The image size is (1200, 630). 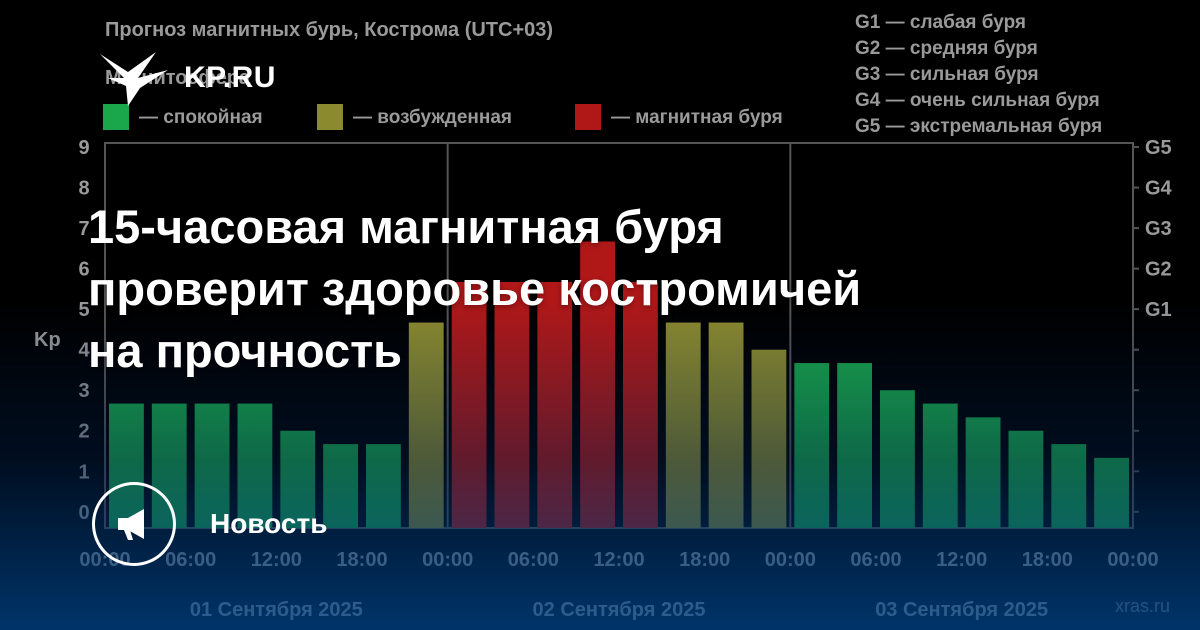 What do you see at coordinates (1158, 310) in the screenshot?
I see `g-tick-label: G1` at bounding box center [1158, 310].